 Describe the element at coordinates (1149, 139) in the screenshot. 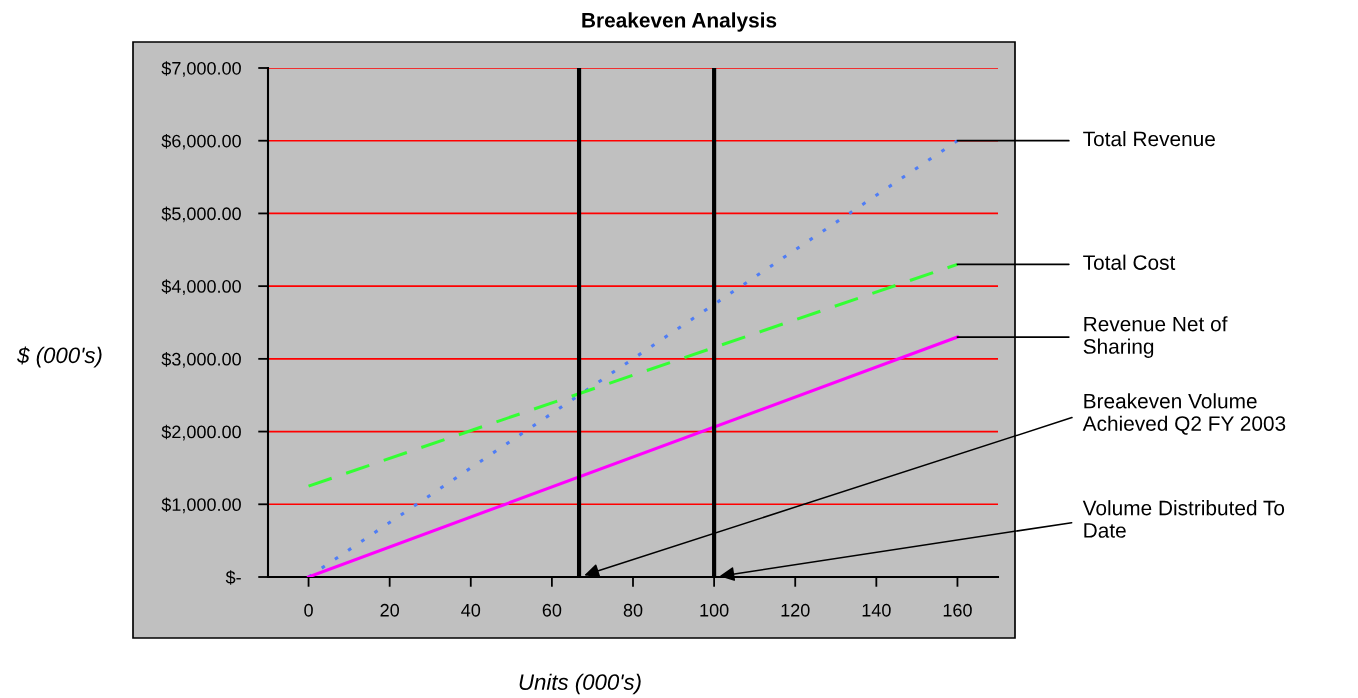

I see `text: Total Revenue` at that location.